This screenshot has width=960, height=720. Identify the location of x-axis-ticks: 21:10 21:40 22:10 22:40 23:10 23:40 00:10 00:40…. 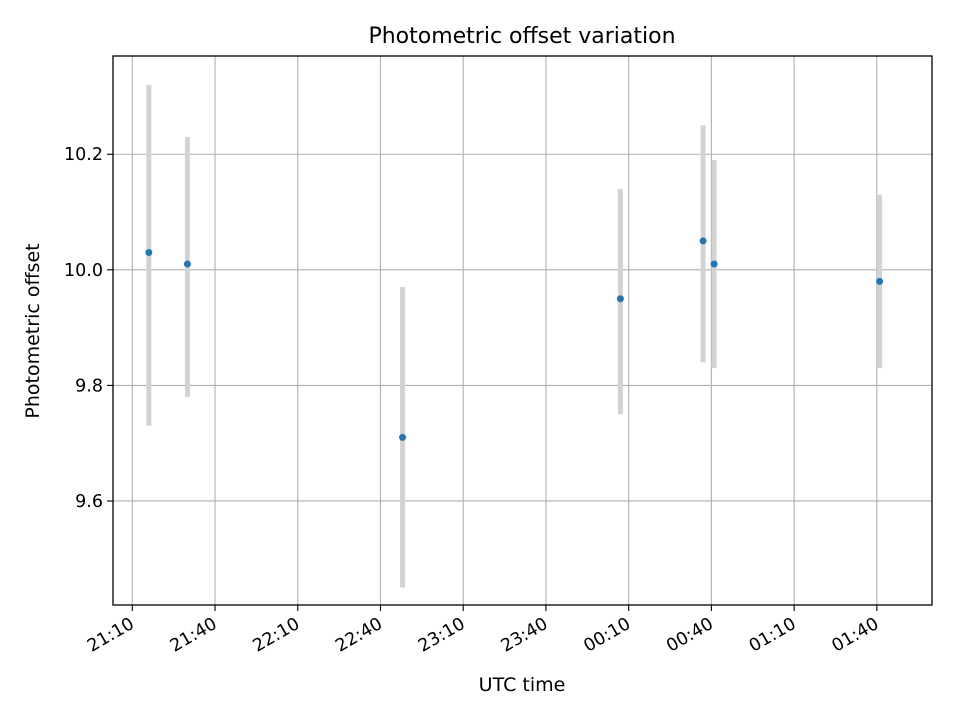
(483, 631).